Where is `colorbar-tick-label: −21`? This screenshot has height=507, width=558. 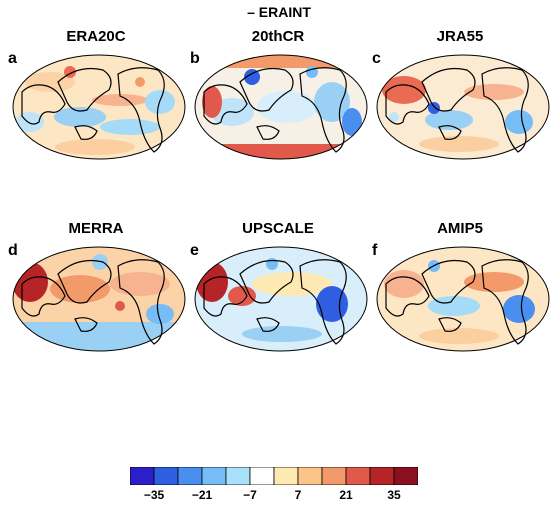
colorbar-tick-label: −21 is located at coordinates (202, 495).